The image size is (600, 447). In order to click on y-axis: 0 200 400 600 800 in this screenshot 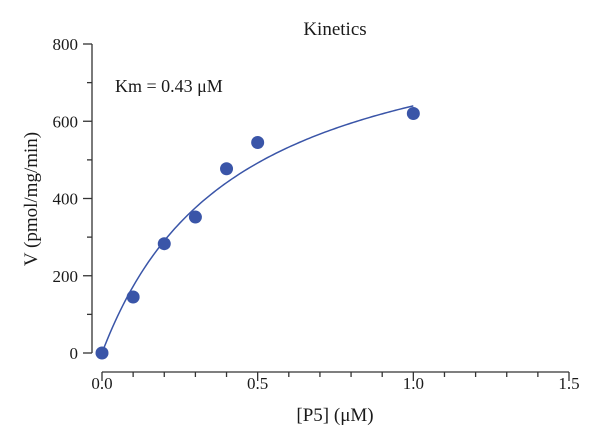, I will do `click(73, 199)`.